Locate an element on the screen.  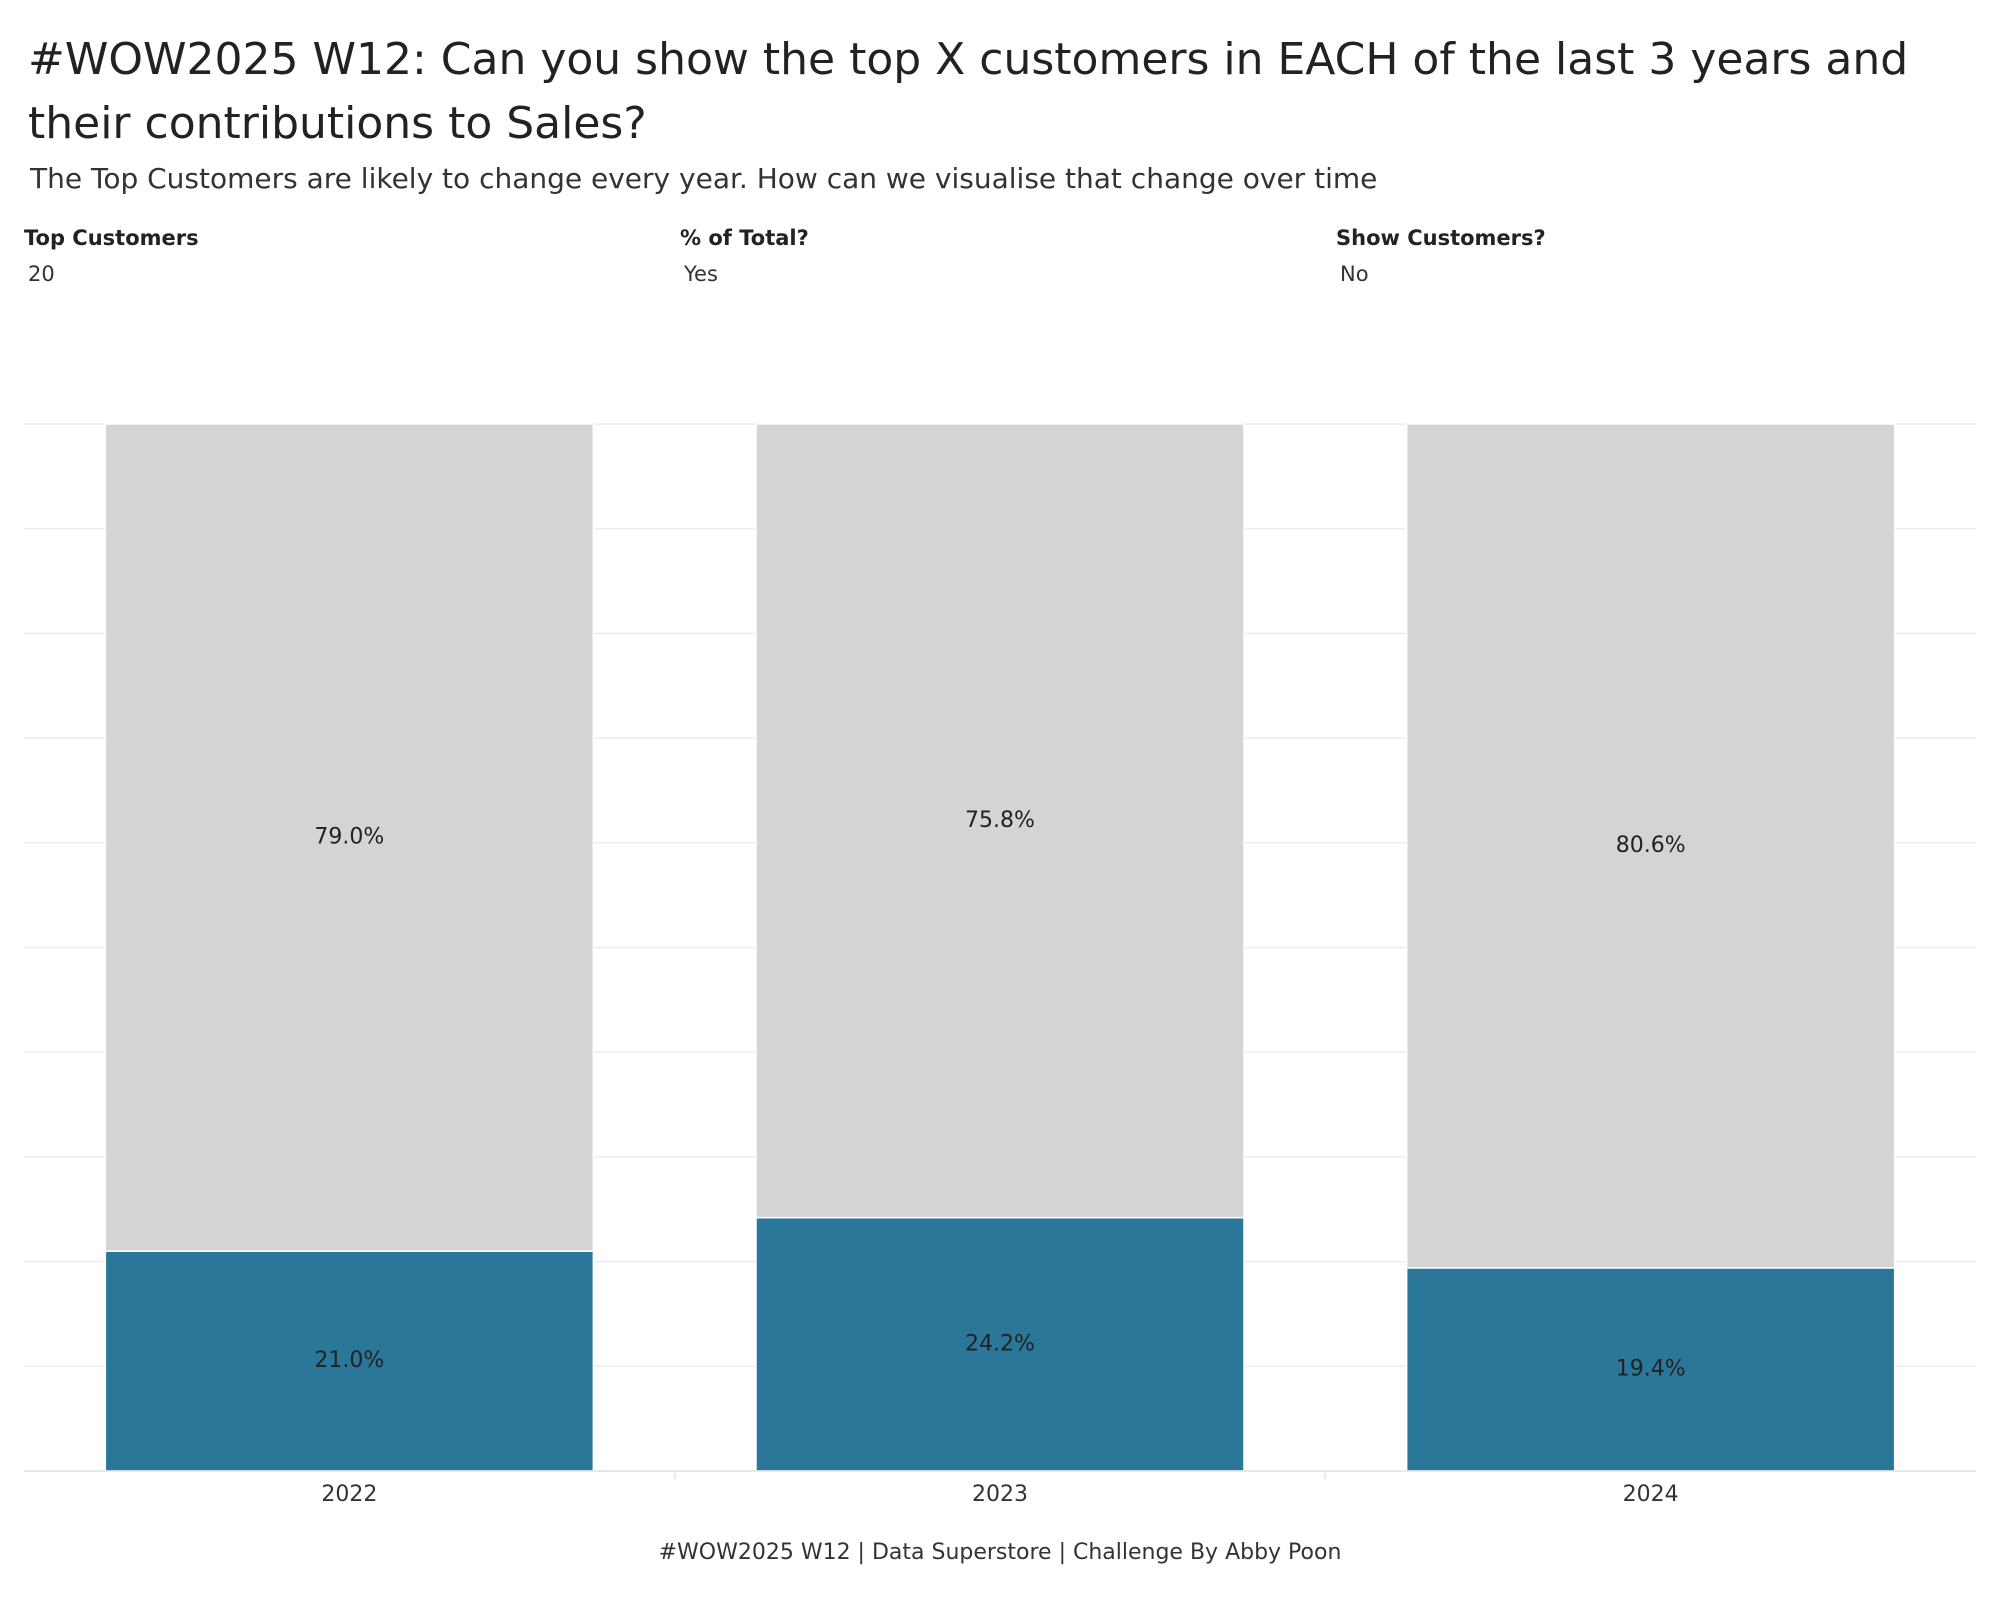
filter-value: No is located at coordinates (1354, 274).